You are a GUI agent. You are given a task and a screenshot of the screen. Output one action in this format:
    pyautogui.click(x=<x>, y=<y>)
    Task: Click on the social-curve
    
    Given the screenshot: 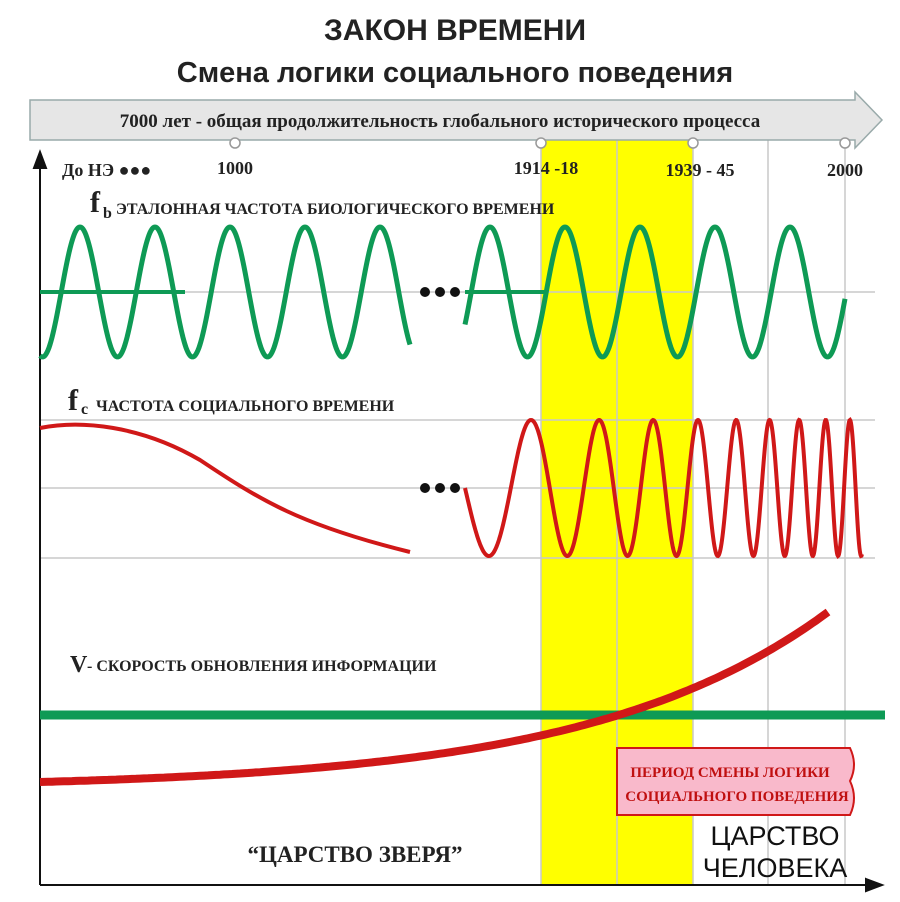 What is the action you would take?
    pyautogui.click(x=225, y=488)
    